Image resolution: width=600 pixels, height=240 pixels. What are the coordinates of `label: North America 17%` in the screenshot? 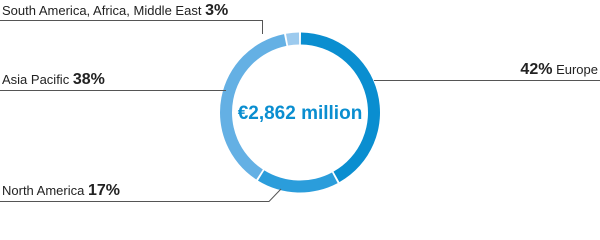 It's located at (61, 190).